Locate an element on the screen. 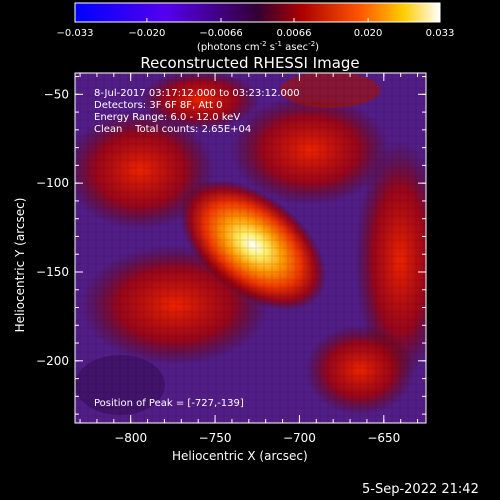 The height and width of the screenshot is (500, 500). x-tick-label: −650 is located at coordinates (383, 438).